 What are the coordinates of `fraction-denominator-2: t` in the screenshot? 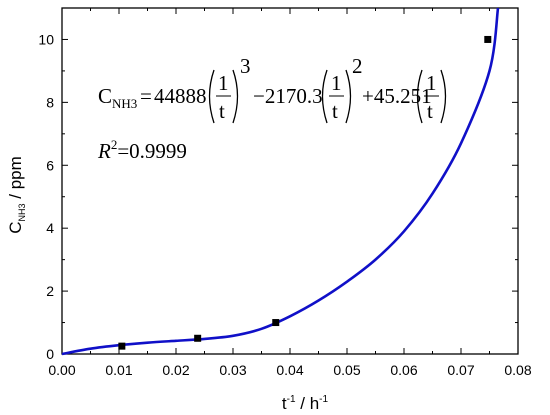 It's located at (335, 111).